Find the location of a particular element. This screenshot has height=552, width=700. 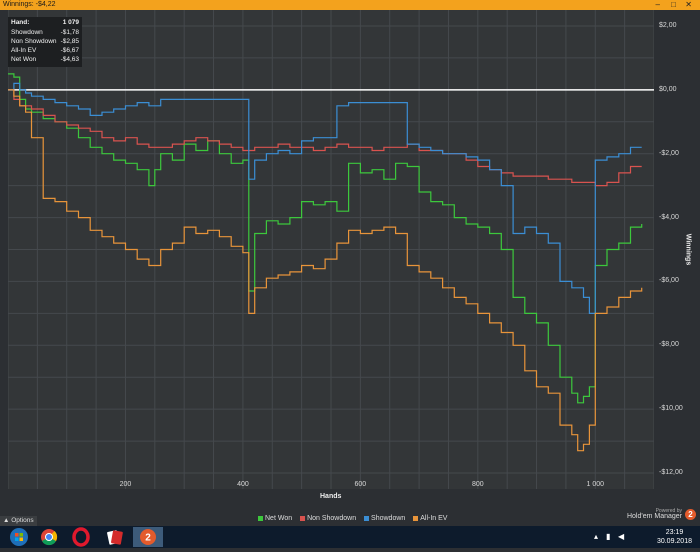

y-tick-label: -$2,00 is located at coordinates (669, 153).